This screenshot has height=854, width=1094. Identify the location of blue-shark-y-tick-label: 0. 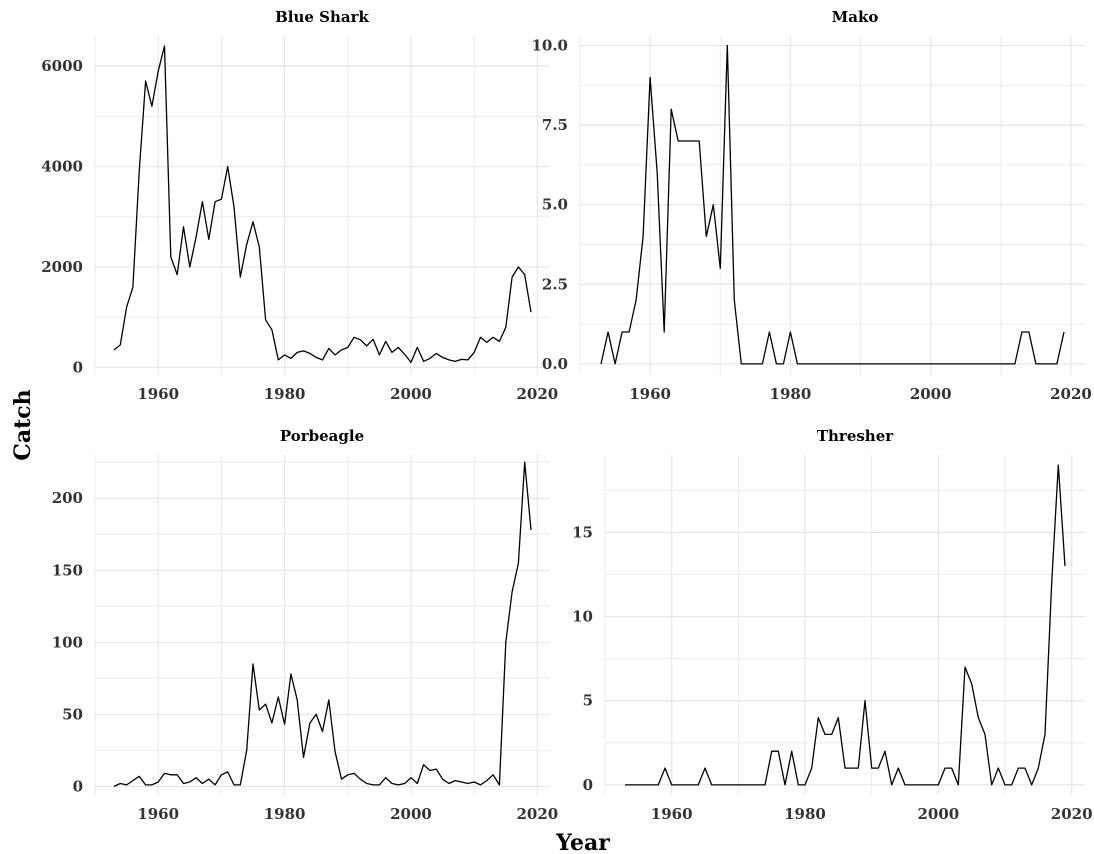
(78, 367).